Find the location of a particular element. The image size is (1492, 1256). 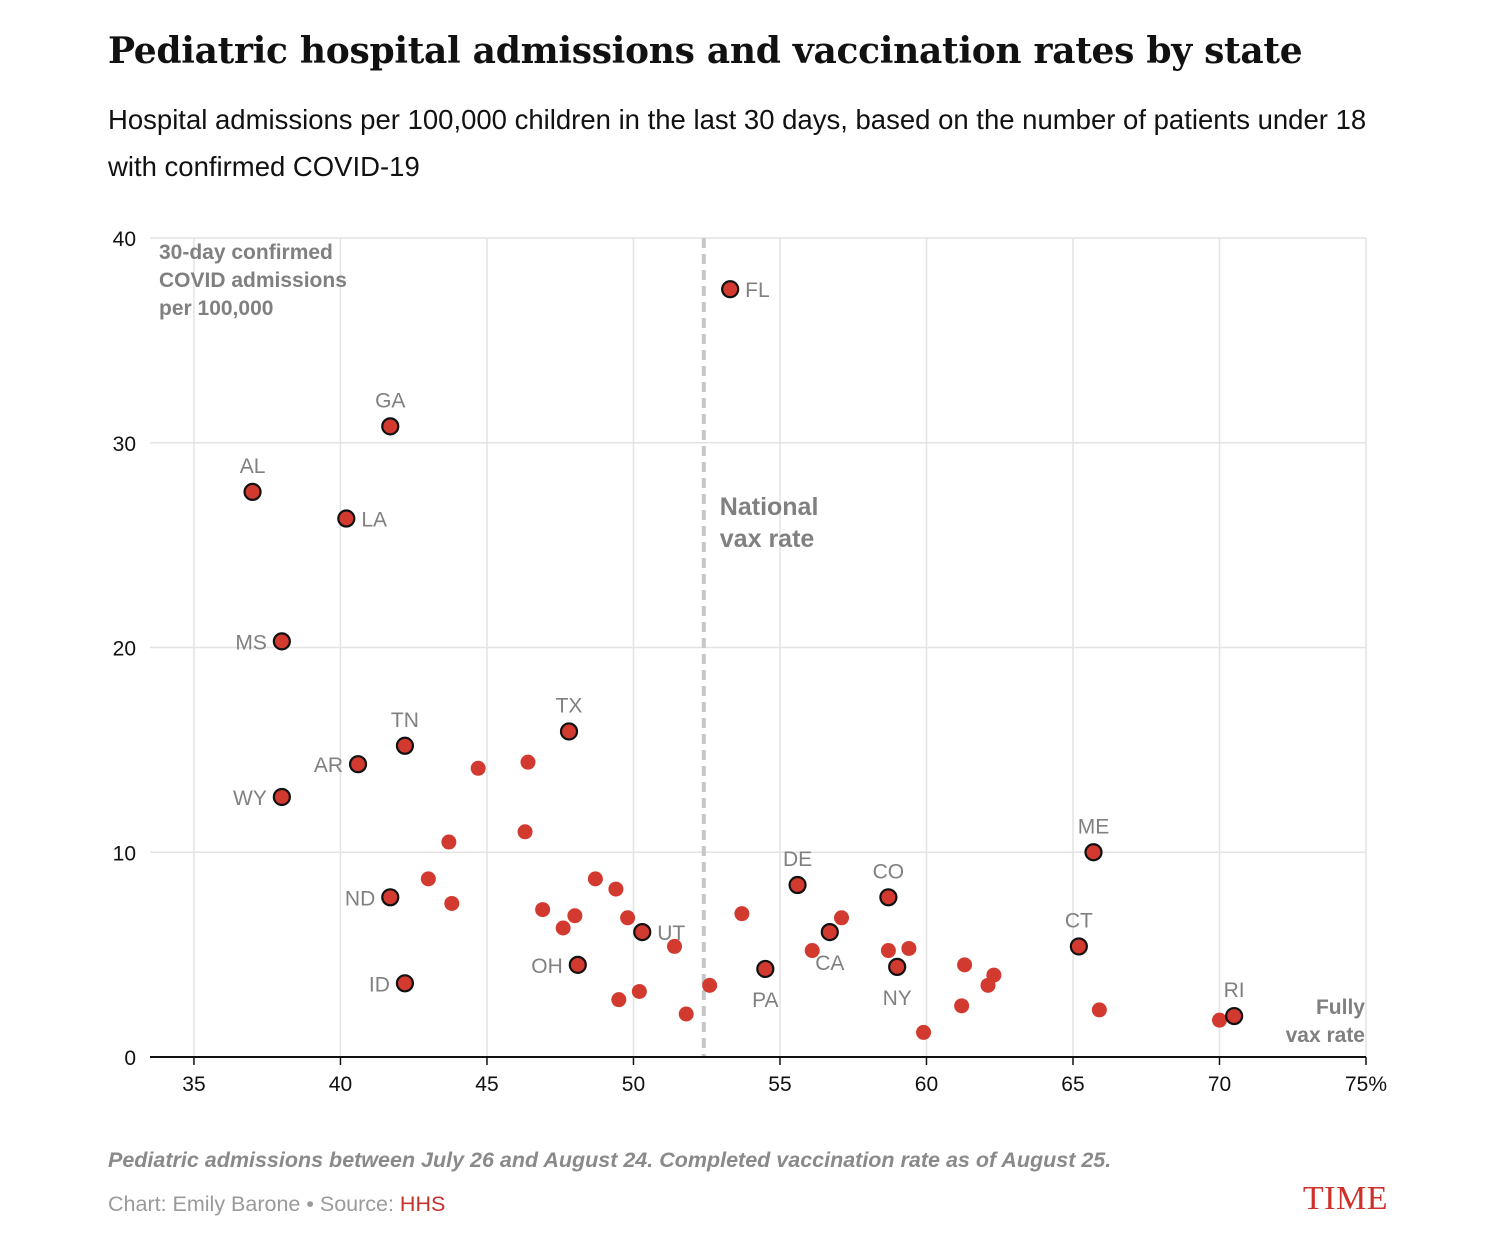

state-point-tx is located at coordinates (569, 731).